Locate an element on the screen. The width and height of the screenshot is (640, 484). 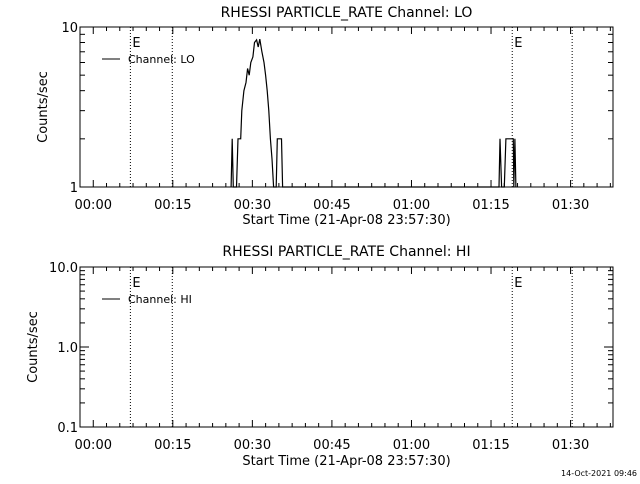
y-tick-label: 0.1 is located at coordinates (67, 428).